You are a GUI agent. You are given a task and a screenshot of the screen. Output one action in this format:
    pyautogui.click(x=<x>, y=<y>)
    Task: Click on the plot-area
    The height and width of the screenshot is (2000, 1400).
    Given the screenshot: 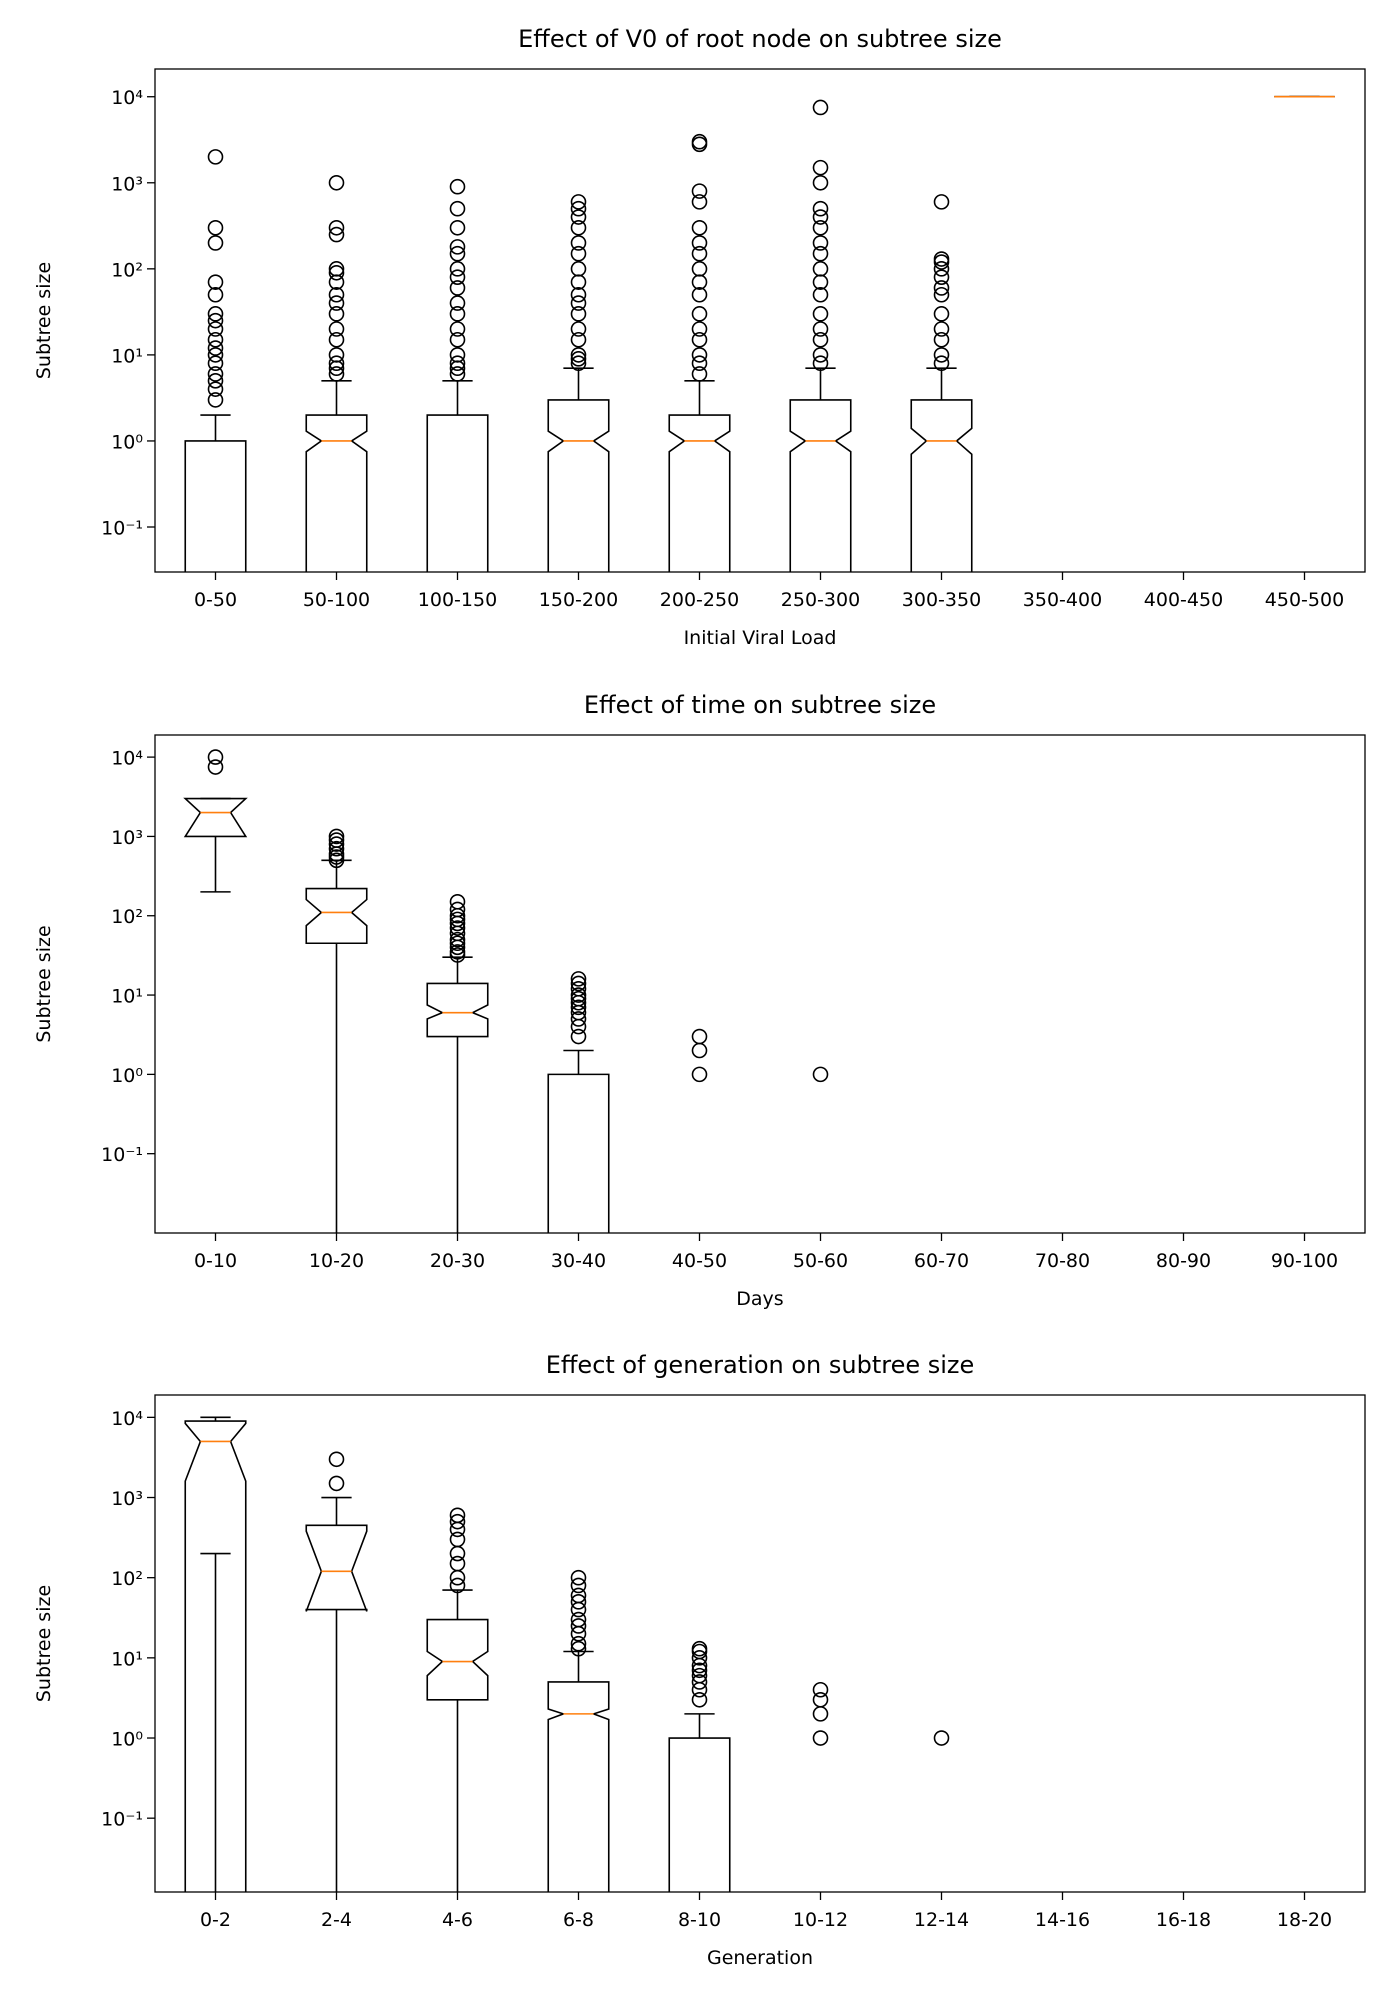 What is the action you would take?
    pyautogui.click(x=567, y=1654)
    